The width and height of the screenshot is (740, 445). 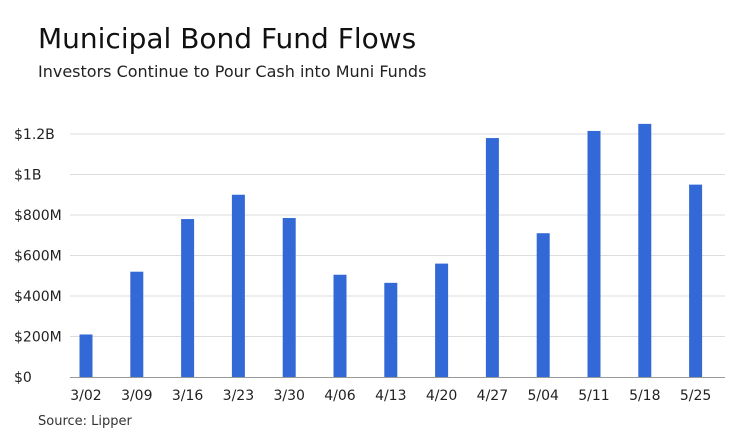 What do you see at coordinates (227, 38) in the screenshot?
I see `chart-title: Municipal Bond Fund Flows` at bounding box center [227, 38].